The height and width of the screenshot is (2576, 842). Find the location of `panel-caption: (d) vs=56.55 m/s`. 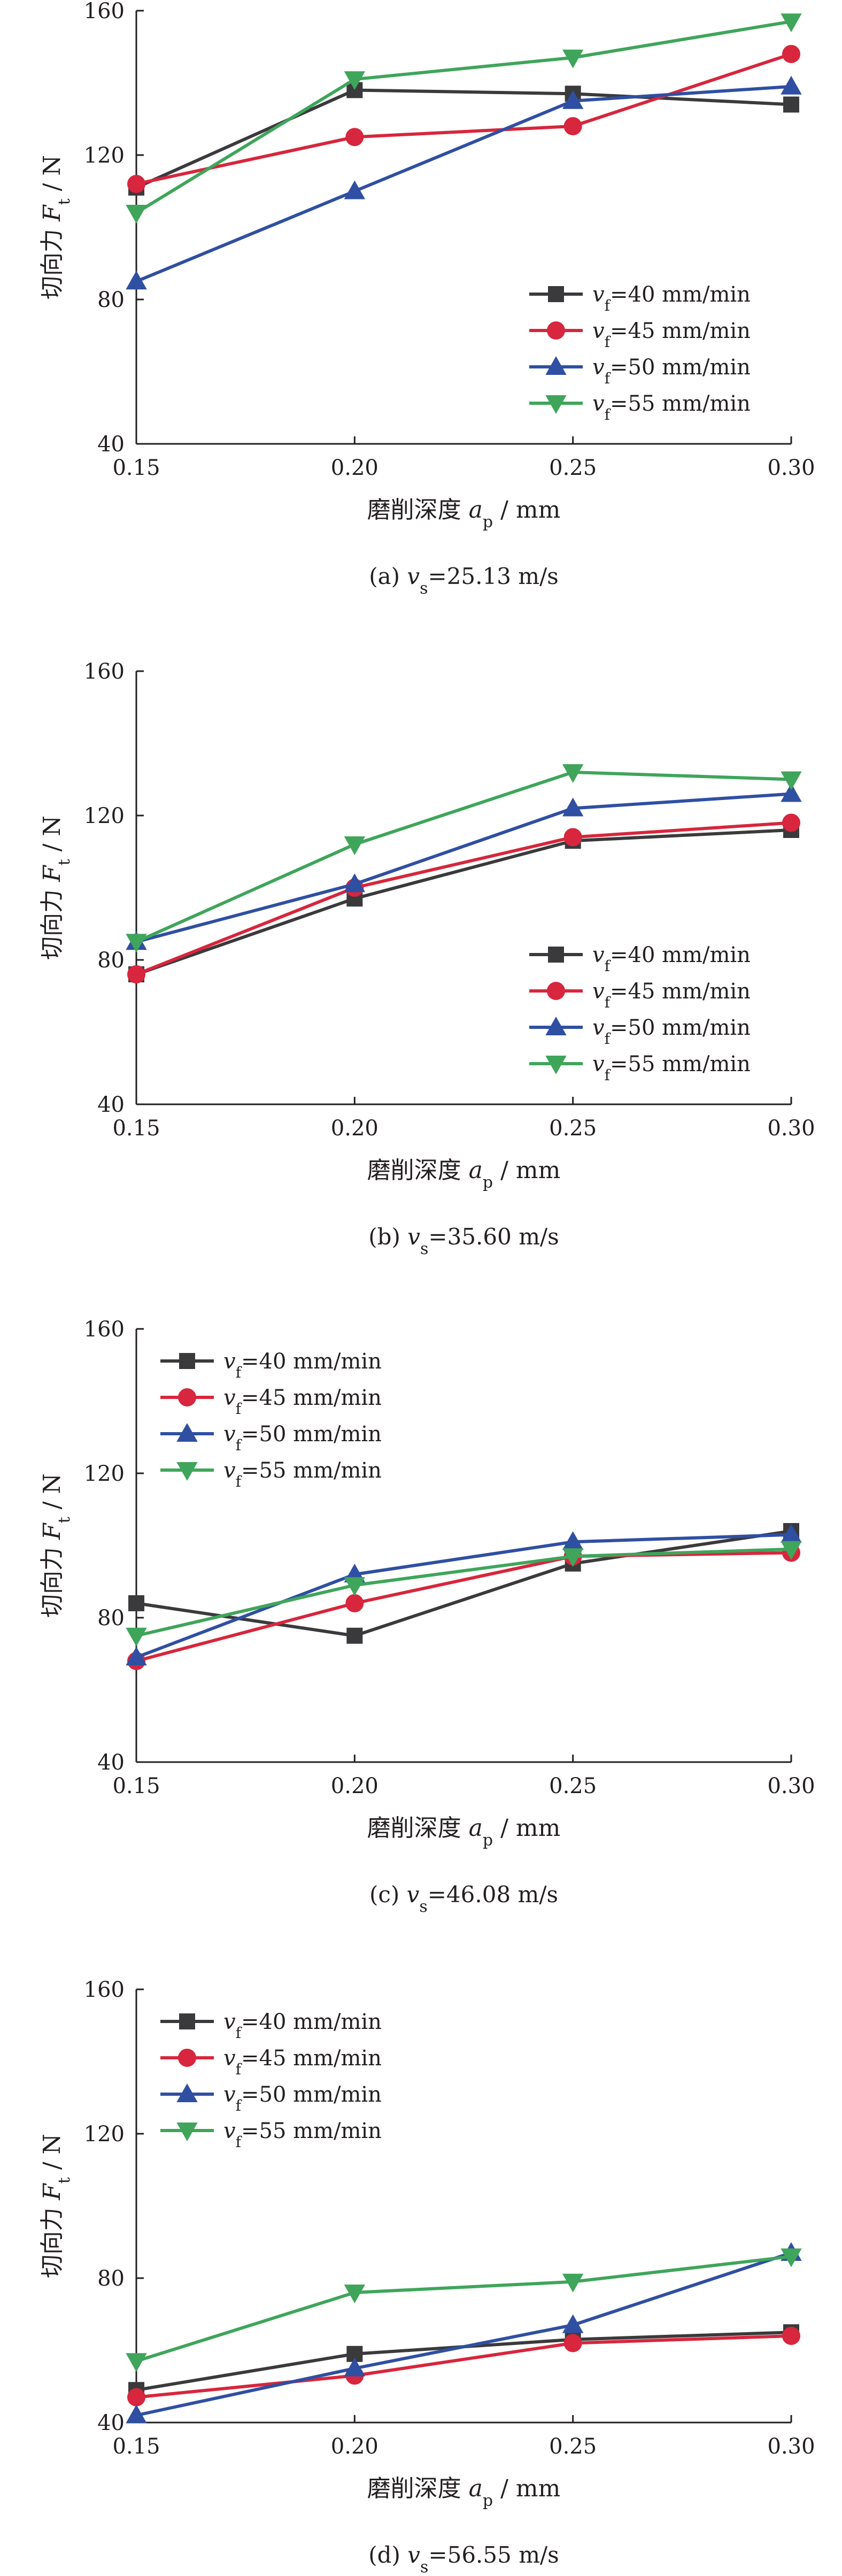

panel-caption: (d) vs=56.55 m/s is located at coordinates (463, 2558).